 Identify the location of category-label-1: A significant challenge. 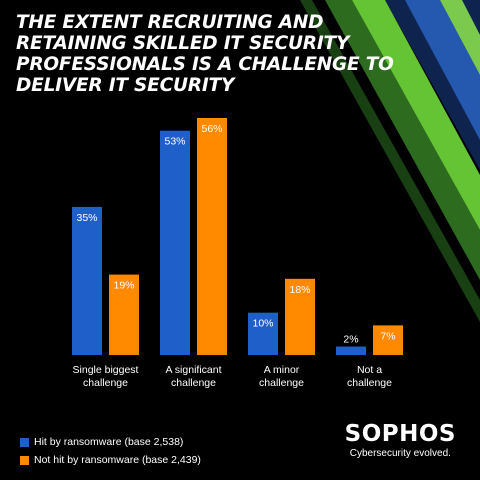
(193, 376).